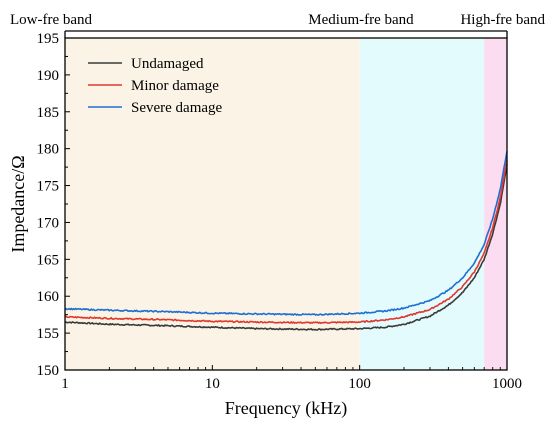  Describe the element at coordinates (175, 86) in the screenshot. I see `legend-entry: Minor damage` at that location.